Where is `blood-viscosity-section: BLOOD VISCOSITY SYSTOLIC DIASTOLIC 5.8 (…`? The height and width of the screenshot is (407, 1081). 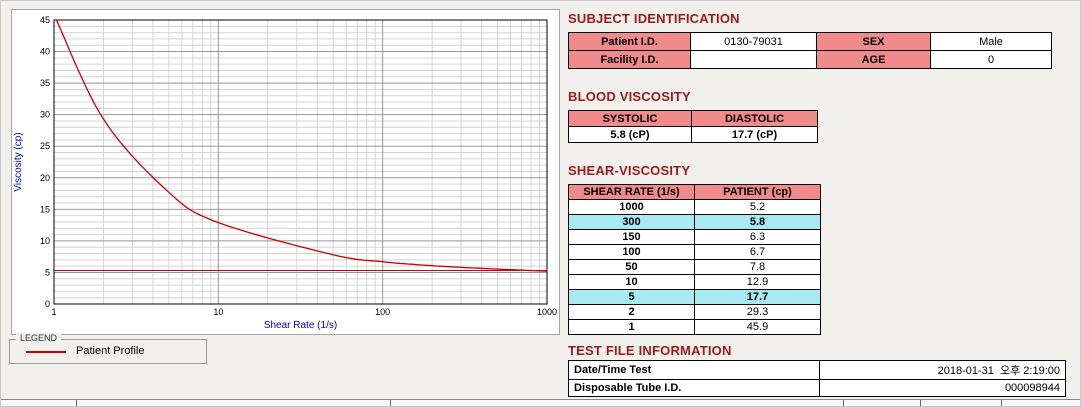 blood-viscosity-section: BLOOD VISCOSITY SYSTOLIC DIASTOLIC 5.8 (… is located at coordinates (818, 116).